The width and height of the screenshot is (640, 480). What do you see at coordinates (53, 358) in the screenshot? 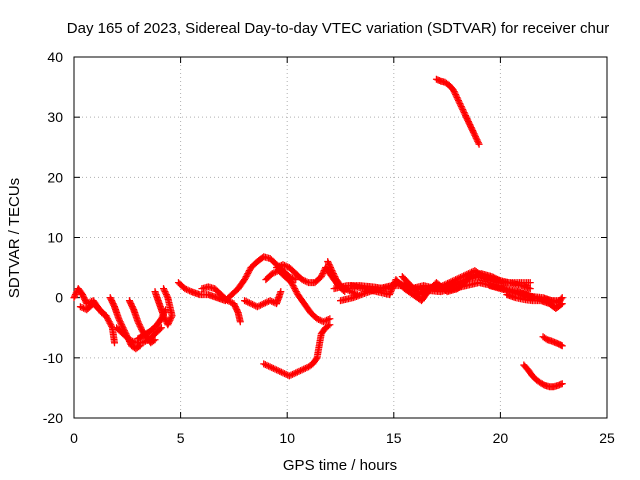
I see `y-tick-label: -10` at bounding box center [53, 358].